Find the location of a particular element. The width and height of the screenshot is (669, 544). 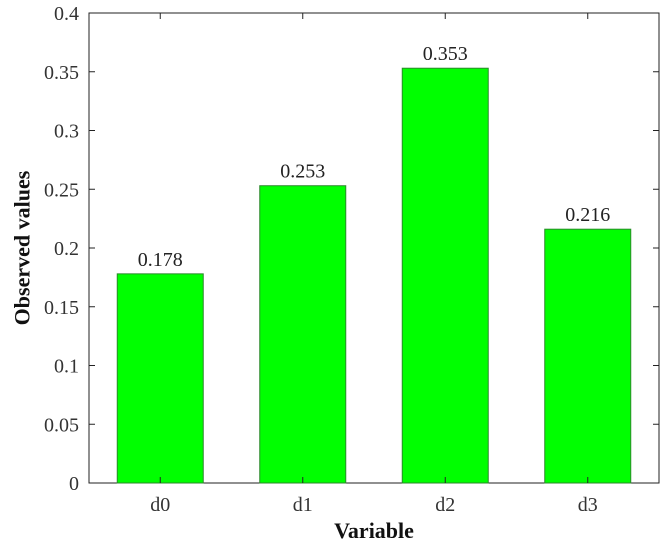

x-axis-title: Variable is located at coordinates (374, 530).